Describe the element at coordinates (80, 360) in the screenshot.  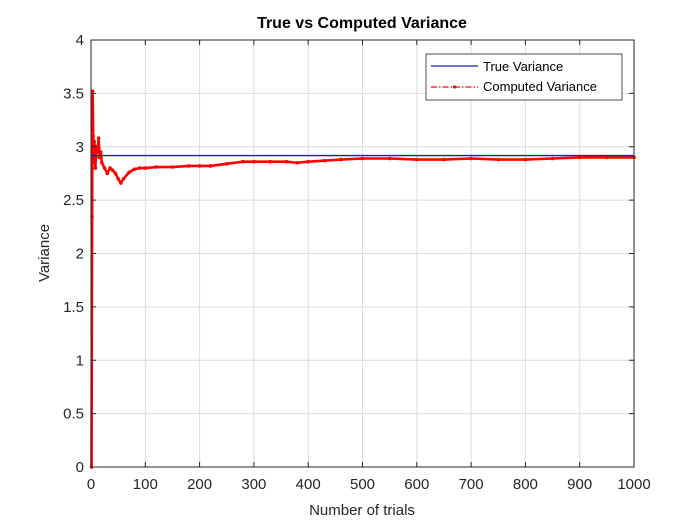
I see `y-tick-label: 1` at that location.